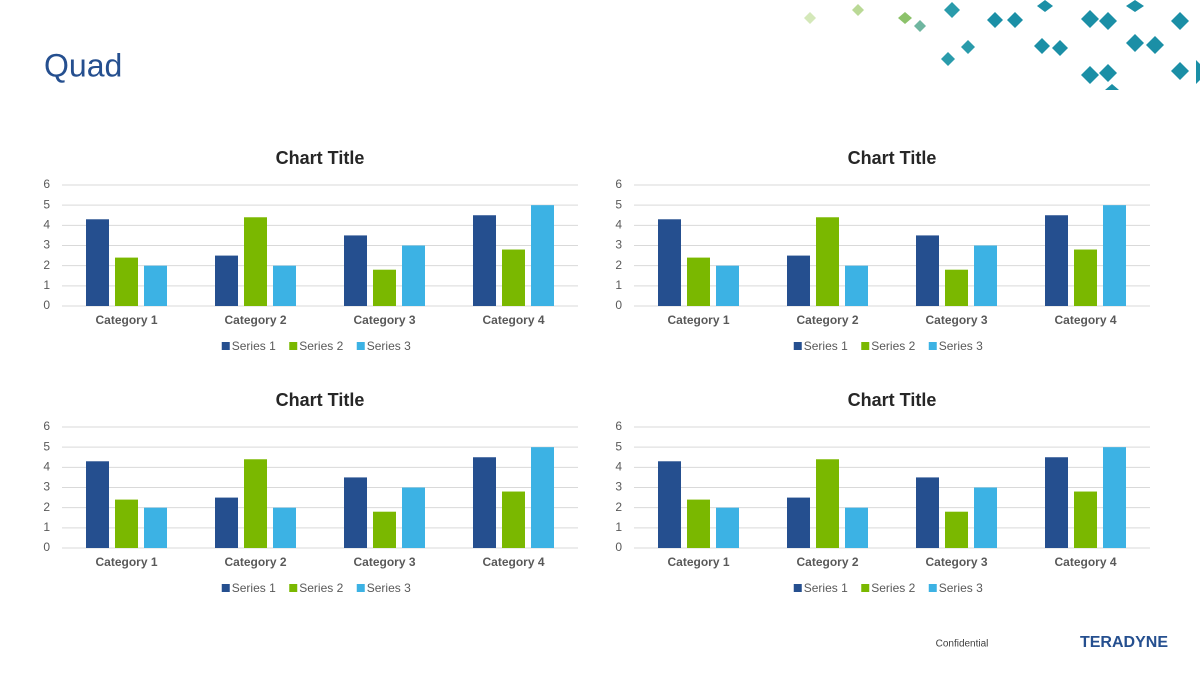 Image resolution: width=1200 pixels, height=675 pixels. Describe the element at coordinates (1124, 642) in the screenshot. I see `logo: TERADYNE` at that location.